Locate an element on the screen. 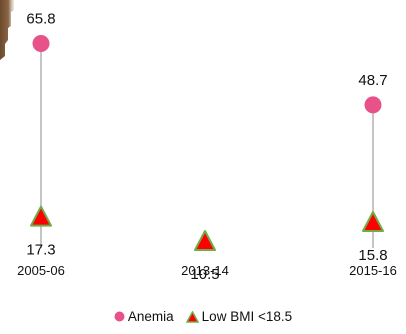  legend-label-low-bmi: Low BMI <18.5 is located at coordinates (247, 316).